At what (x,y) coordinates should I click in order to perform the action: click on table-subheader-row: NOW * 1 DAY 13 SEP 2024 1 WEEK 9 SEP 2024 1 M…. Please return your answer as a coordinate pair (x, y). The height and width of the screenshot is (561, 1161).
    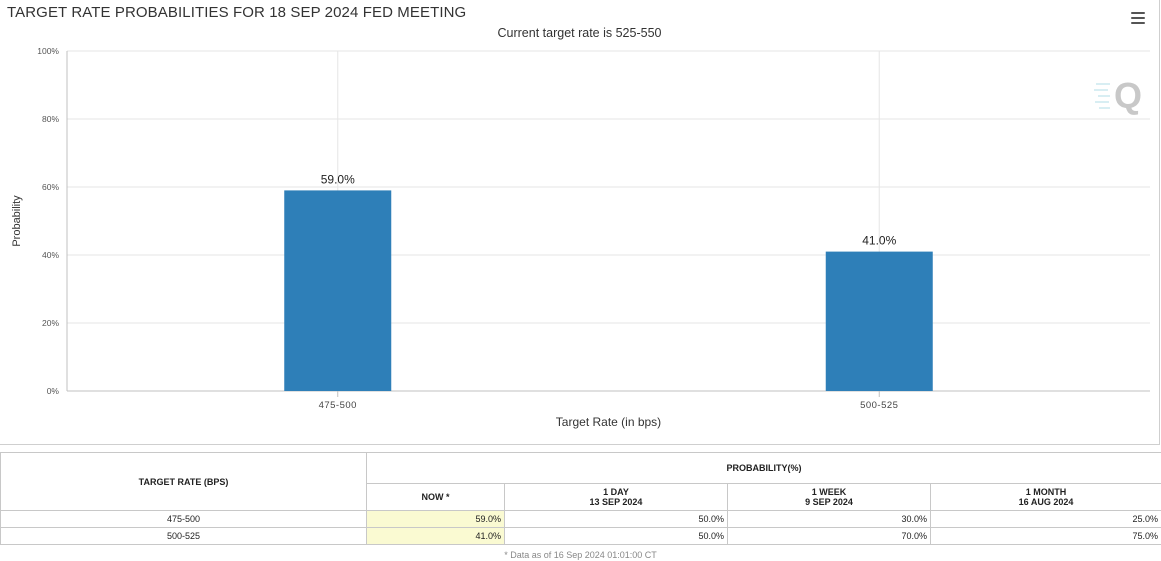
    Looking at the image, I should click on (581, 497).